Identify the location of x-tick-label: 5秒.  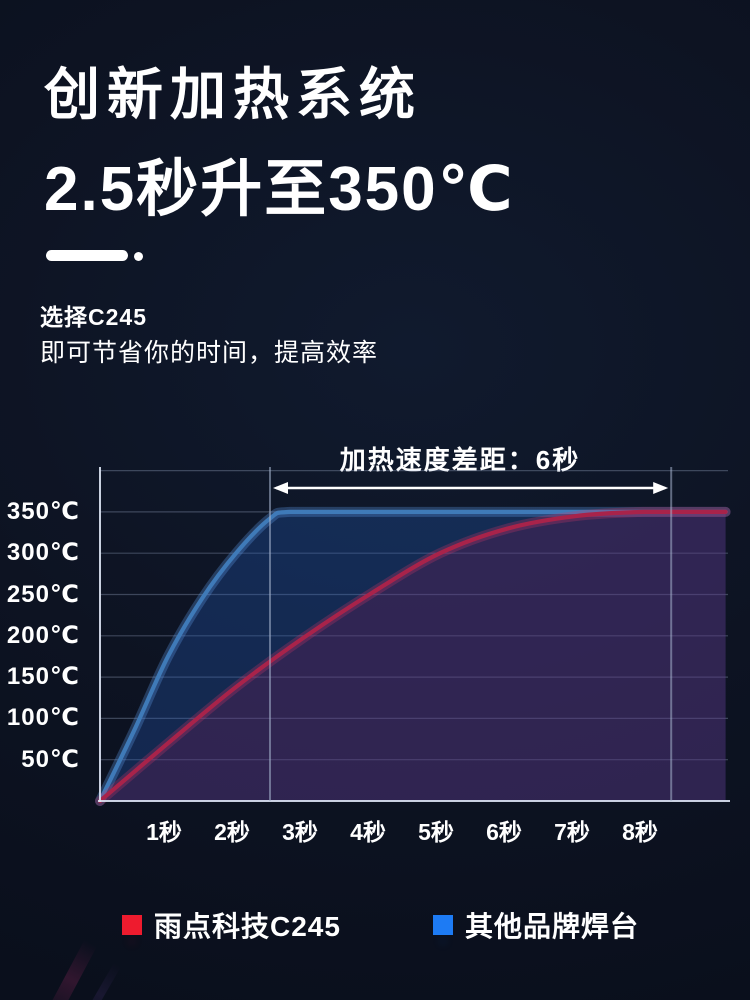
(436, 832).